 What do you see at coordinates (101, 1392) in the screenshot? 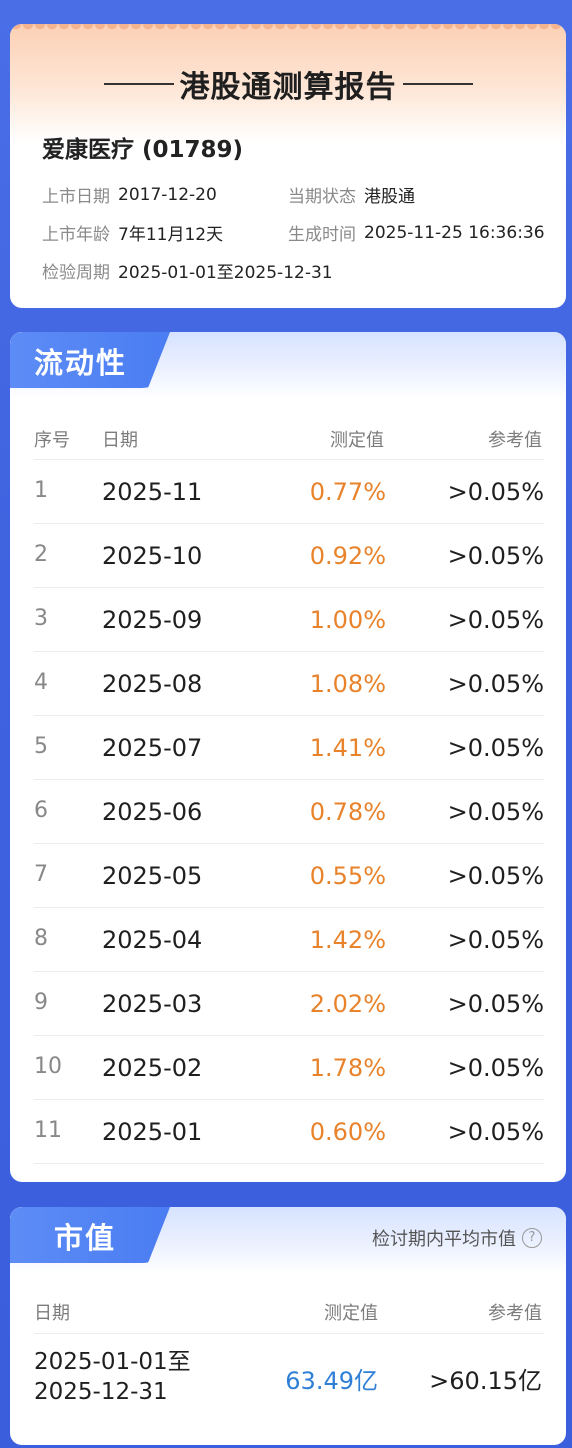
I see `market-cap-date-line2: 2025-12-31` at bounding box center [101, 1392].